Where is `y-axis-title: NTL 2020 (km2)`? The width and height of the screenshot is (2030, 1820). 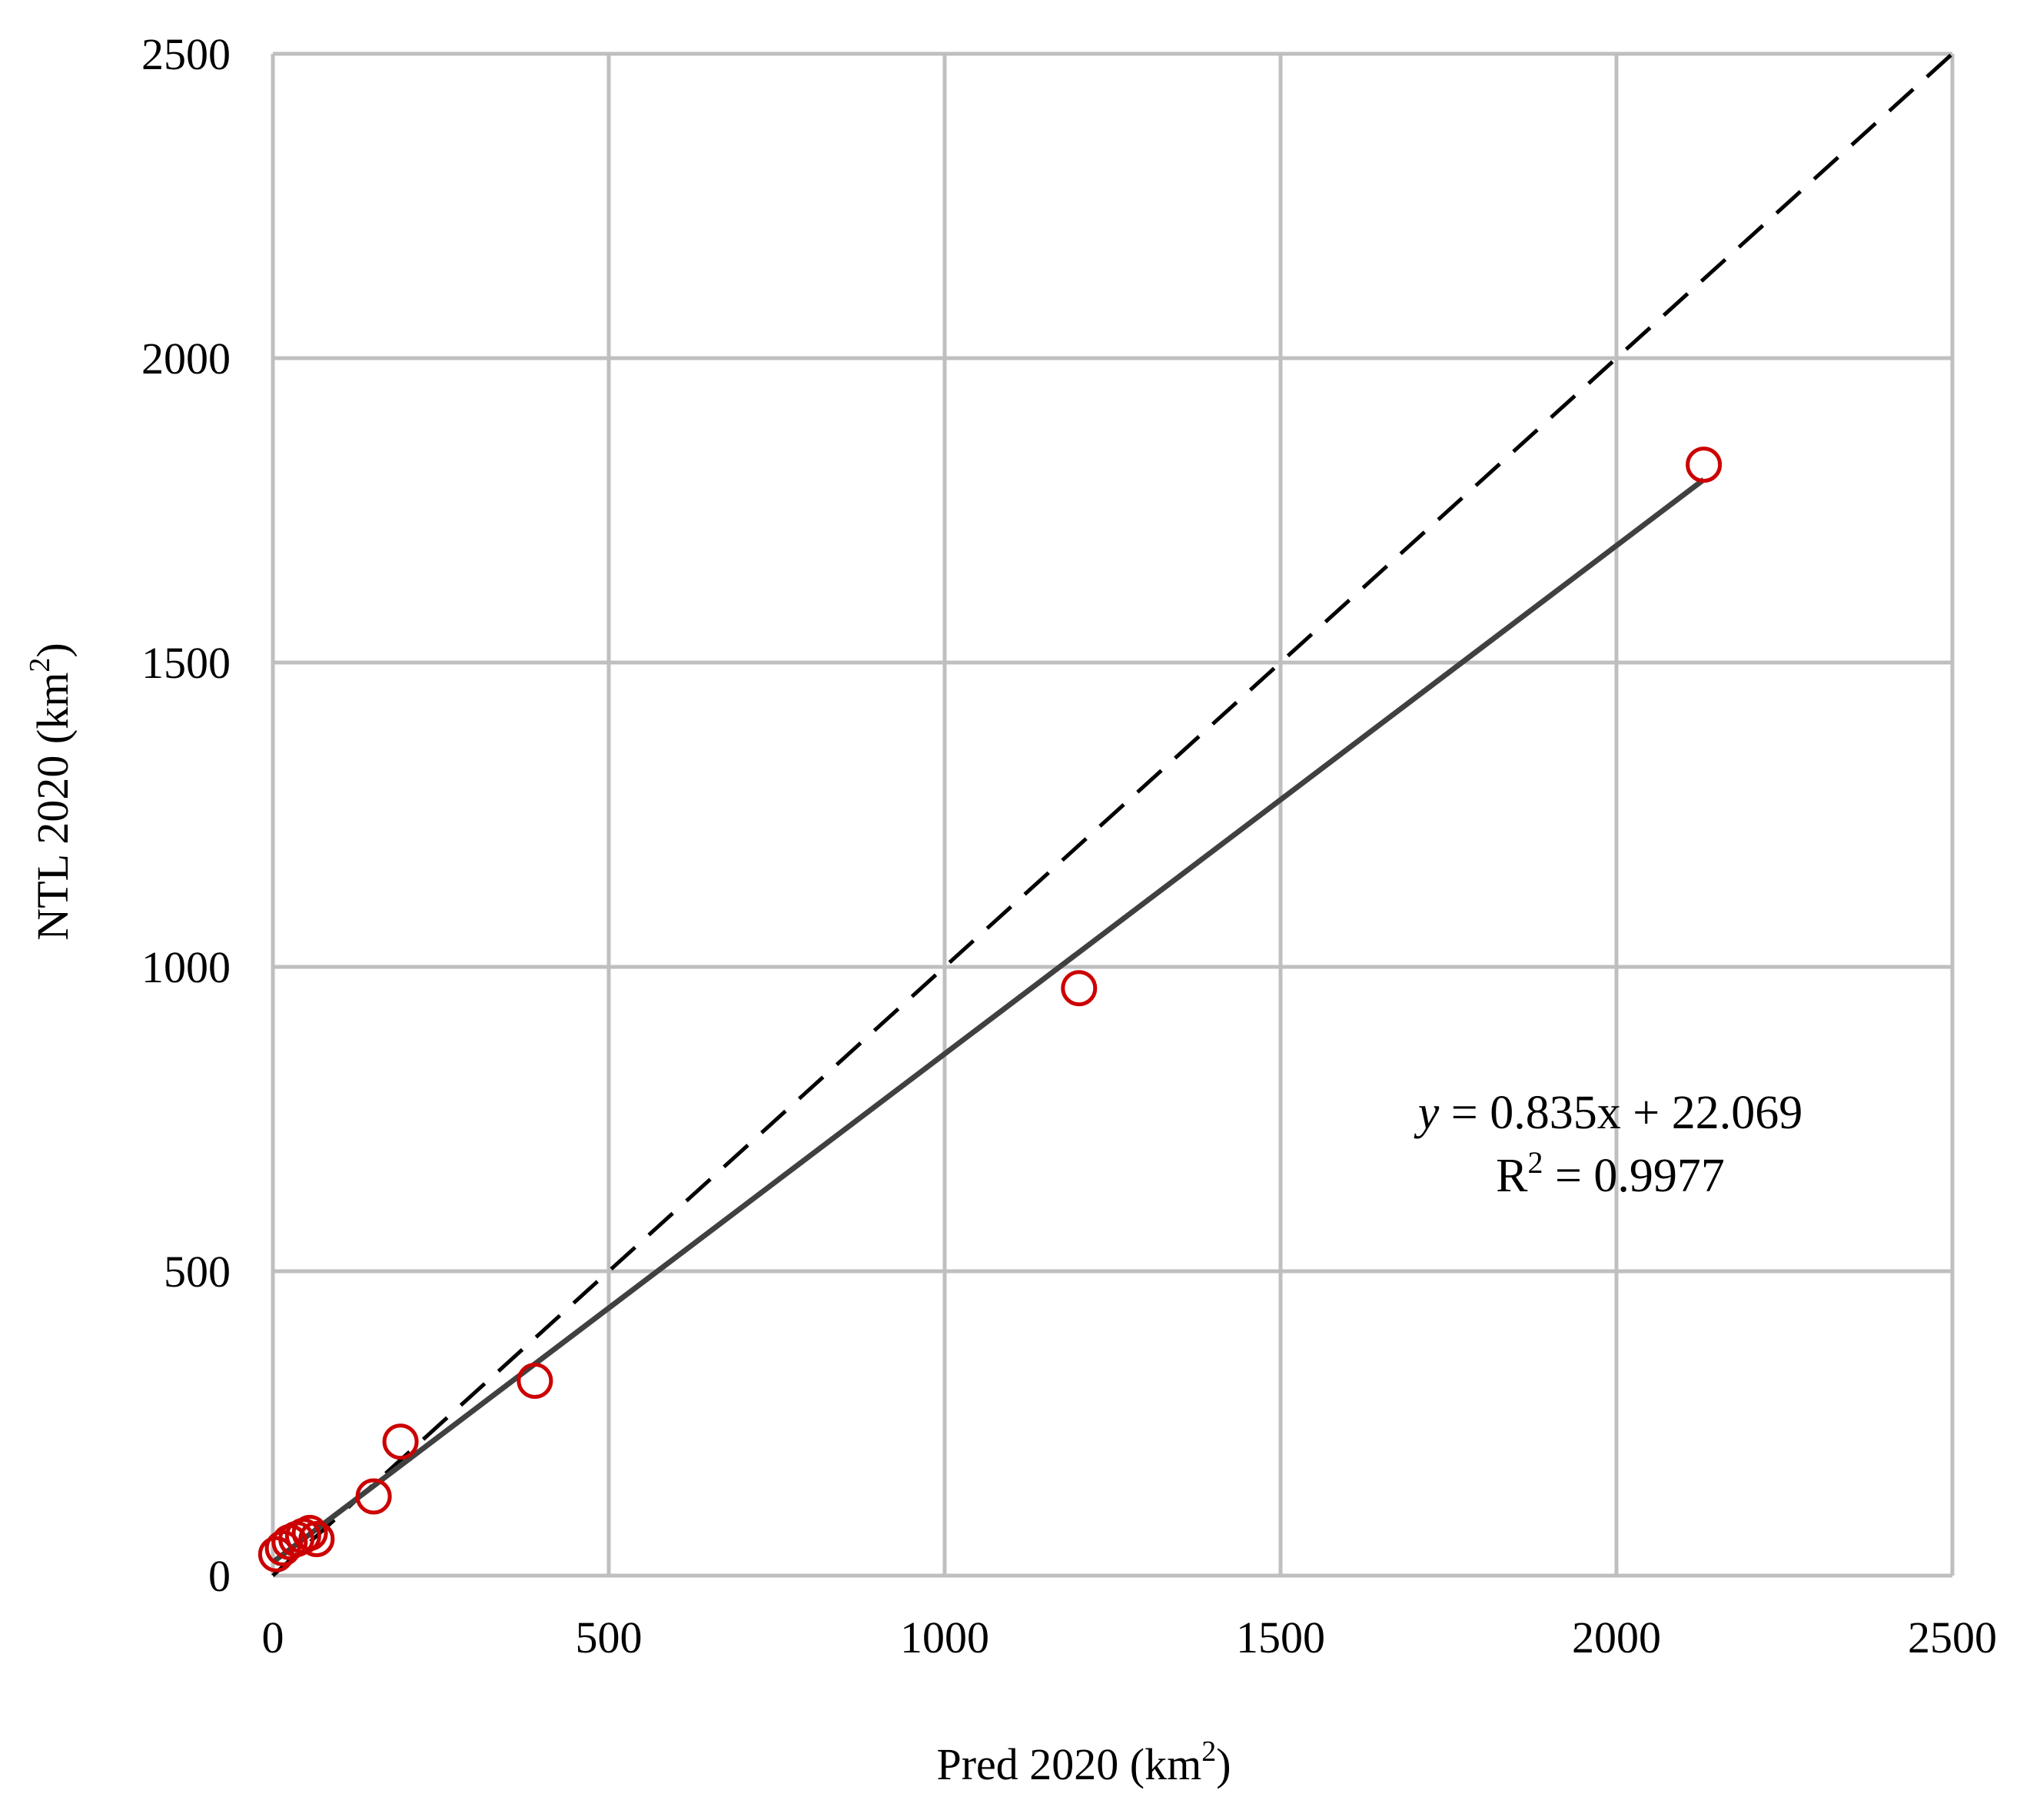
y-axis-title: NTL 2020 (km2) is located at coordinates (51, 791).